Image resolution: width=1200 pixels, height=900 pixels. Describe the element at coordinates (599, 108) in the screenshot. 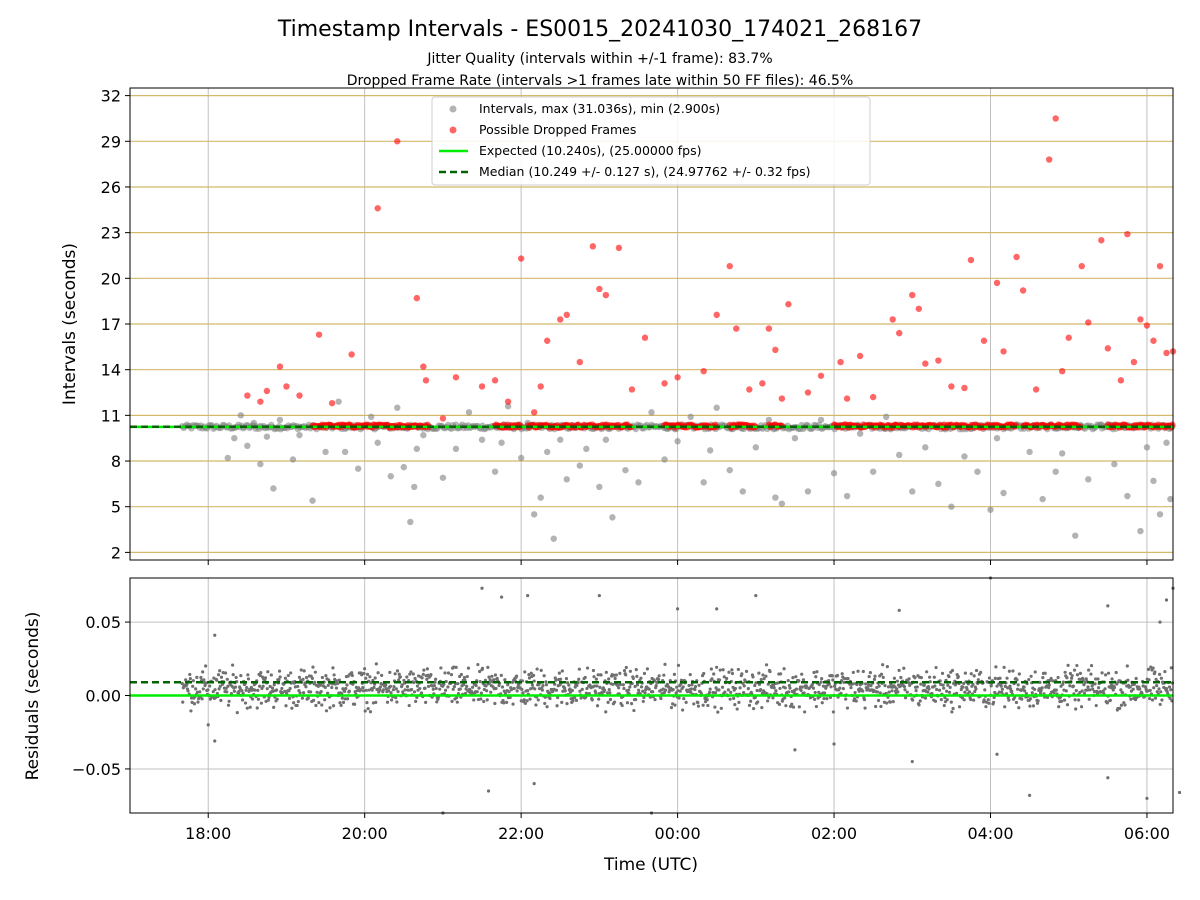

I see `legend-label-intervals: Intervals, max (31.036s), min (2.900s)` at that location.